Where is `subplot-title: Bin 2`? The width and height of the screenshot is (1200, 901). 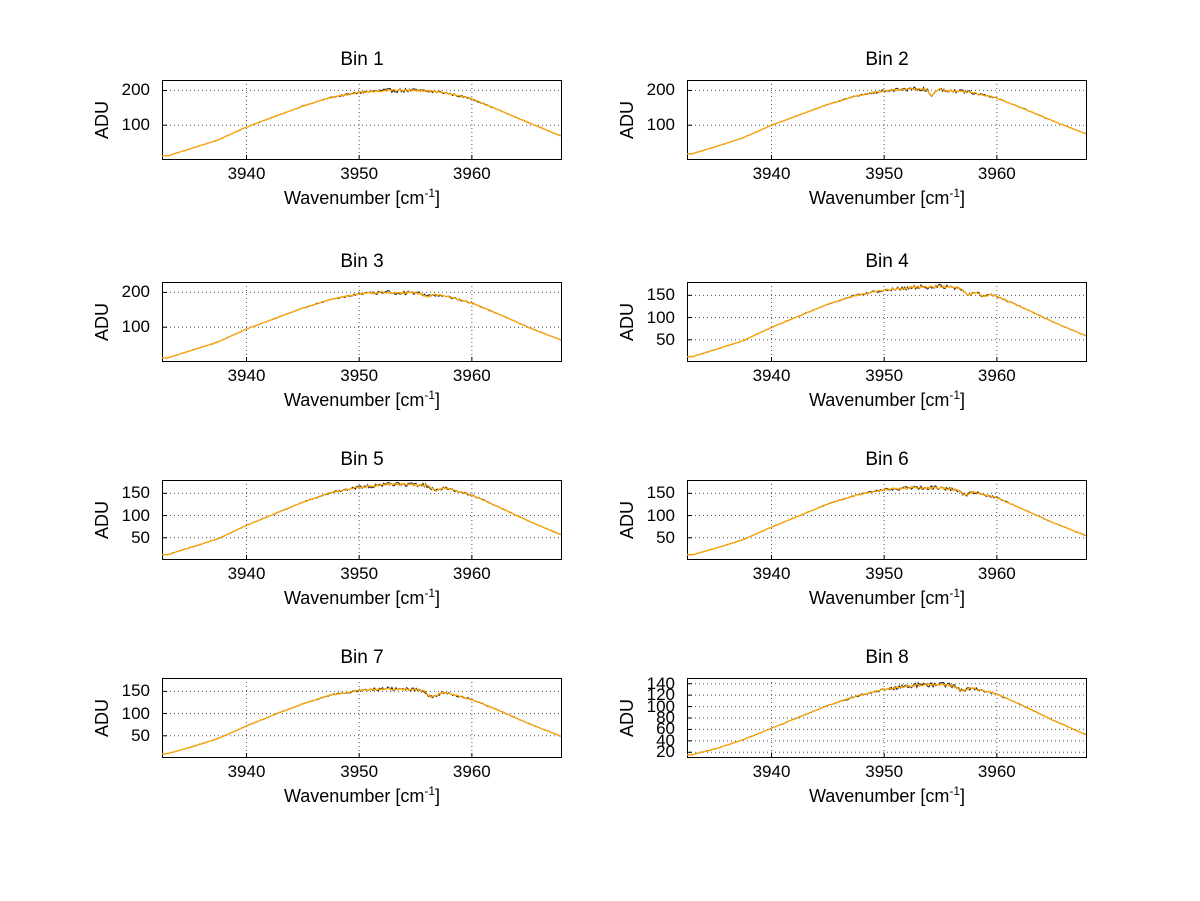
subplot-title: Bin 2 is located at coordinates (887, 59).